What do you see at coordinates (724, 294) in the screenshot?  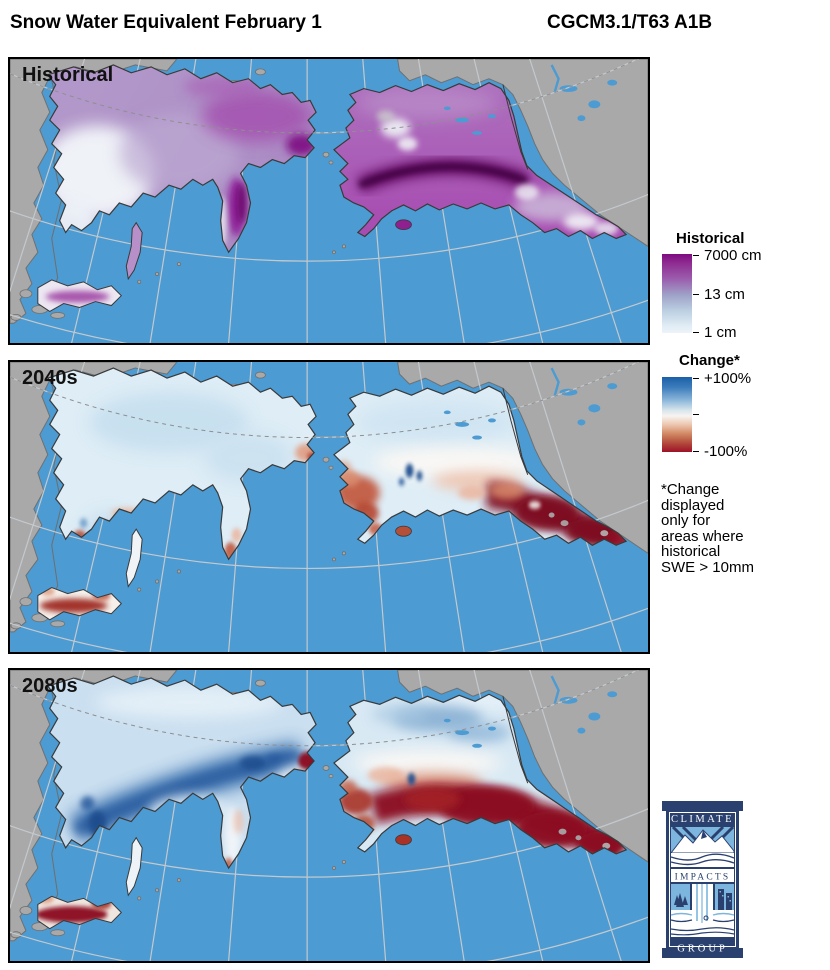 I see `hist-tick-label-mid: 13 cm` at bounding box center [724, 294].